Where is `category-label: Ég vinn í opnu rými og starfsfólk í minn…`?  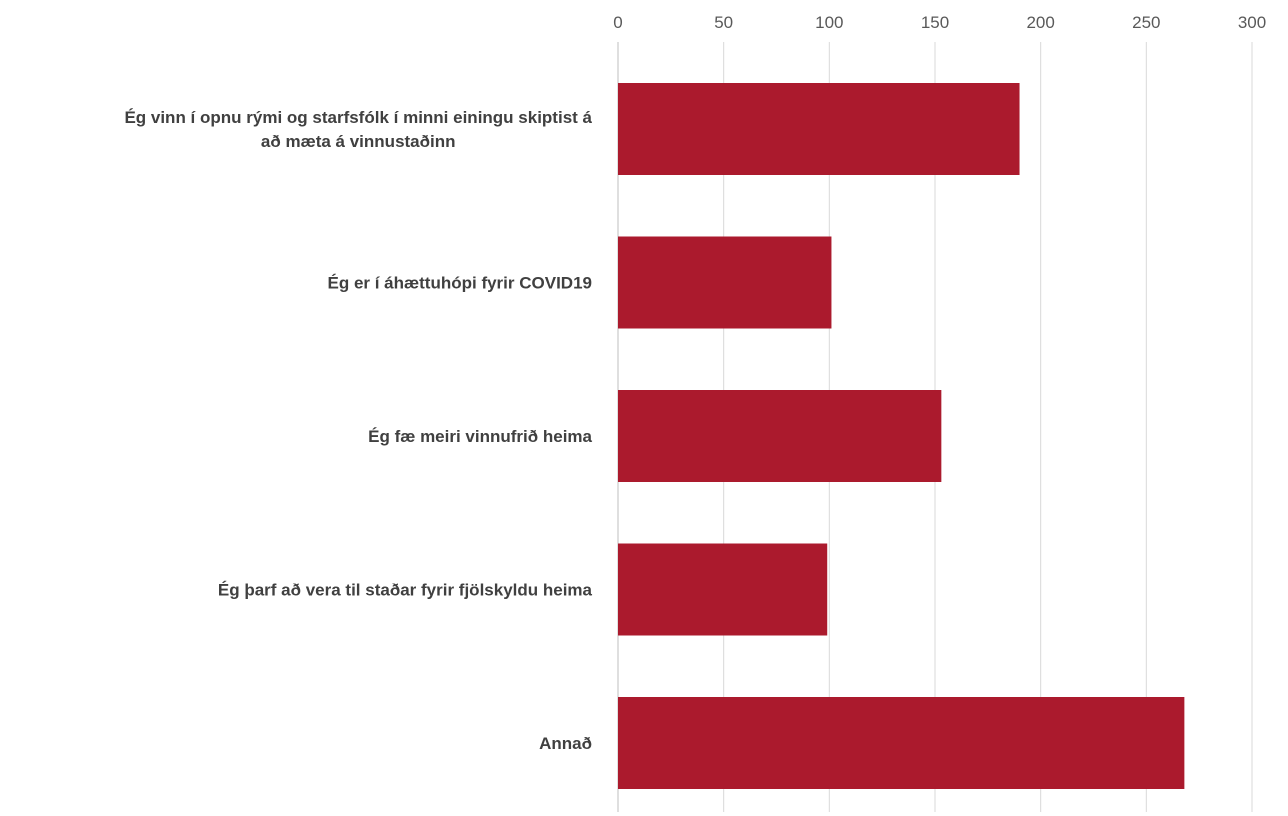 category-label: Ég vinn í opnu rými og starfsfólk í minn… is located at coordinates (358, 129).